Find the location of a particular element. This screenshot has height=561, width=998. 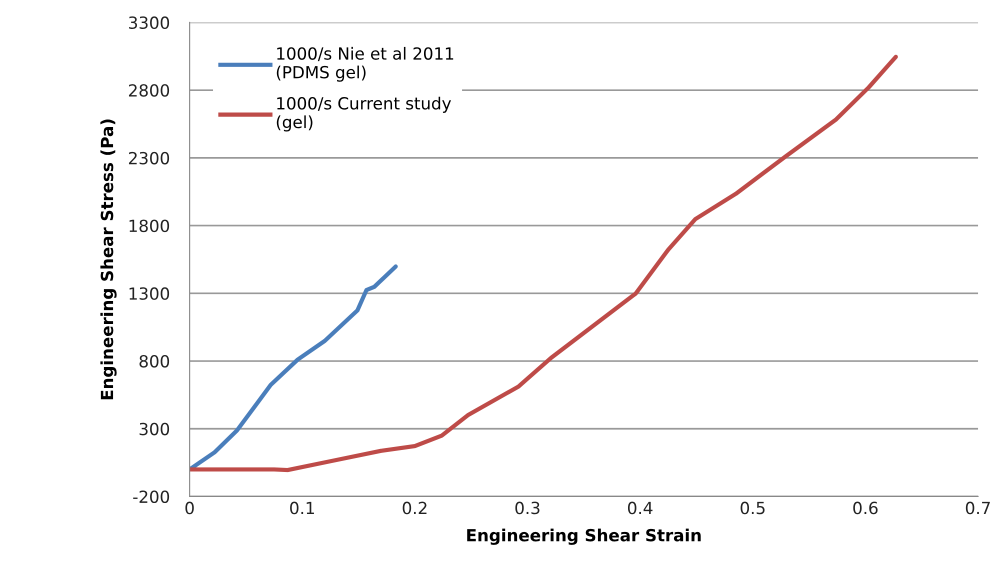

y-tick-label: 1800 is located at coordinates (150, 226).